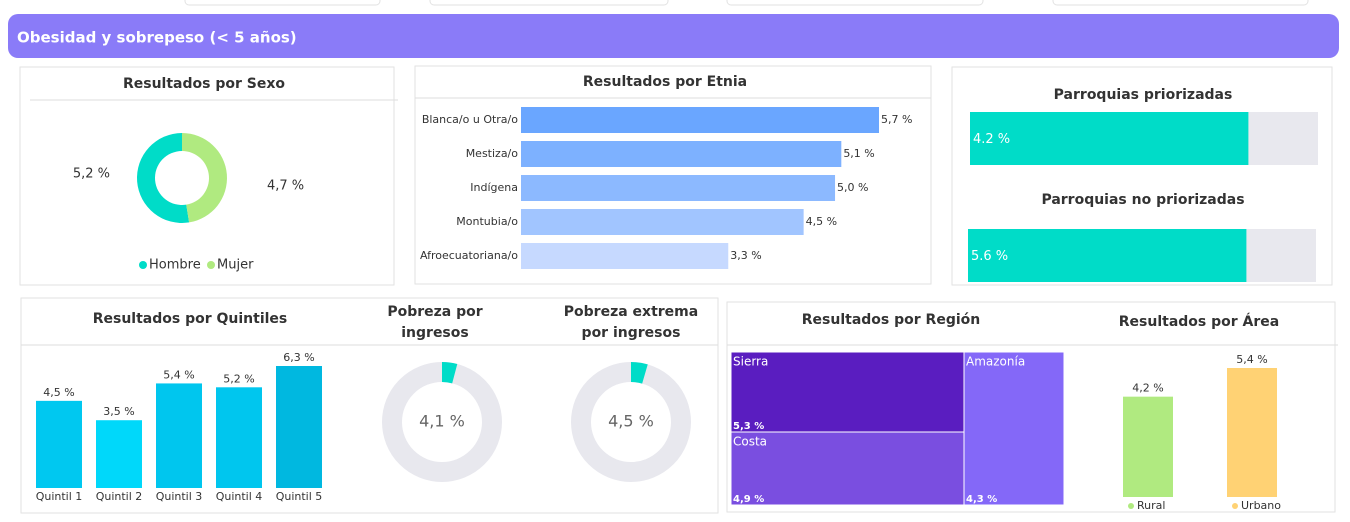 Image resolution: width=1350 pixels, height=522 pixels. What do you see at coordinates (1142, 200) in the screenshot?
I see `chart-title: Parroquias no priorizadas` at bounding box center [1142, 200].